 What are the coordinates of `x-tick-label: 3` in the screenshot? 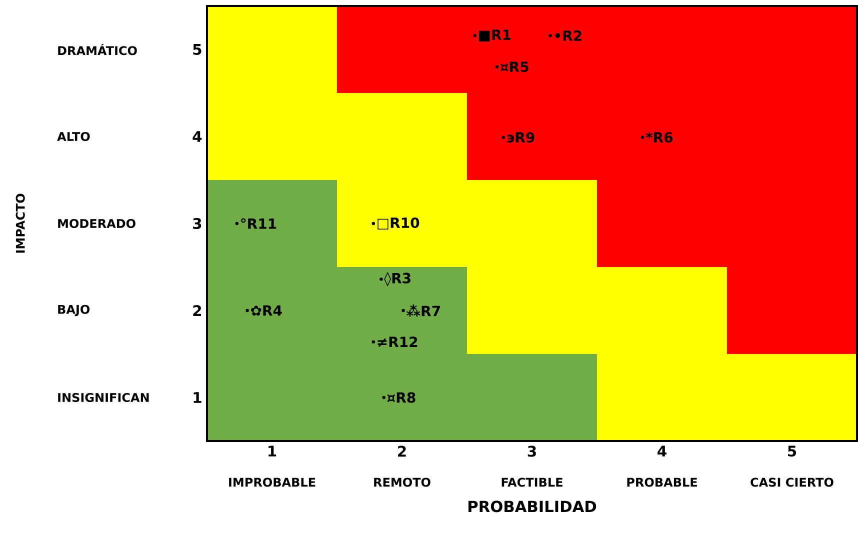 It's located at (532, 451).